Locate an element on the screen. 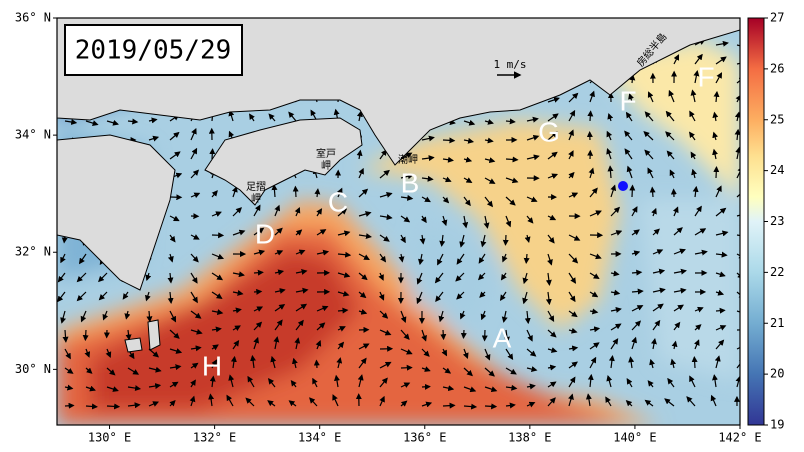 The width and height of the screenshot is (804, 452). station-dot is located at coordinates (623, 186).